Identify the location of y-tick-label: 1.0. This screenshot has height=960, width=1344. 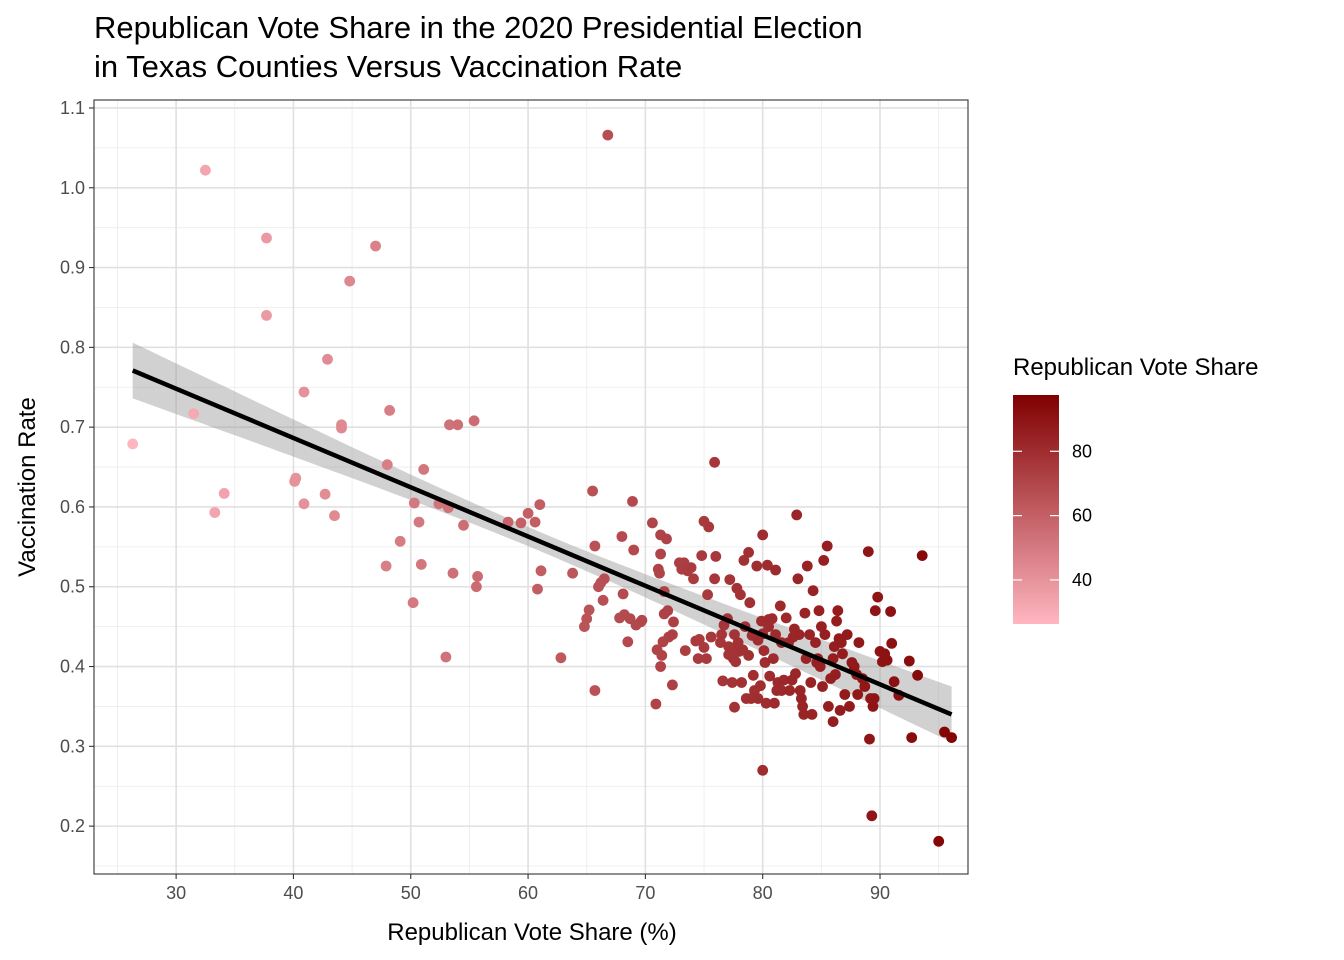
(72, 188).